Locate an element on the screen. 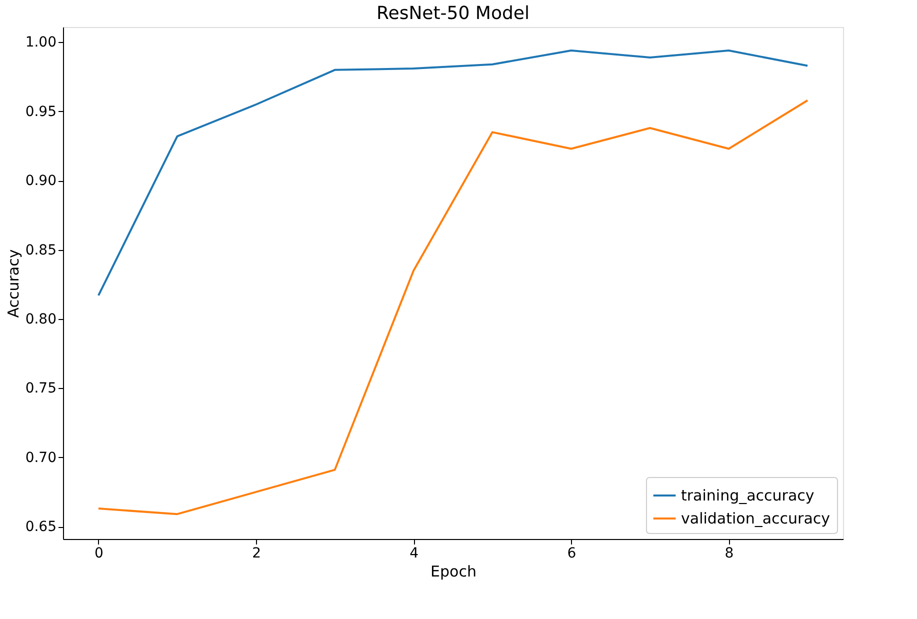 This screenshot has height=619, width=917. y-tick-label: 0.85 is located at coordinates (40, 250).